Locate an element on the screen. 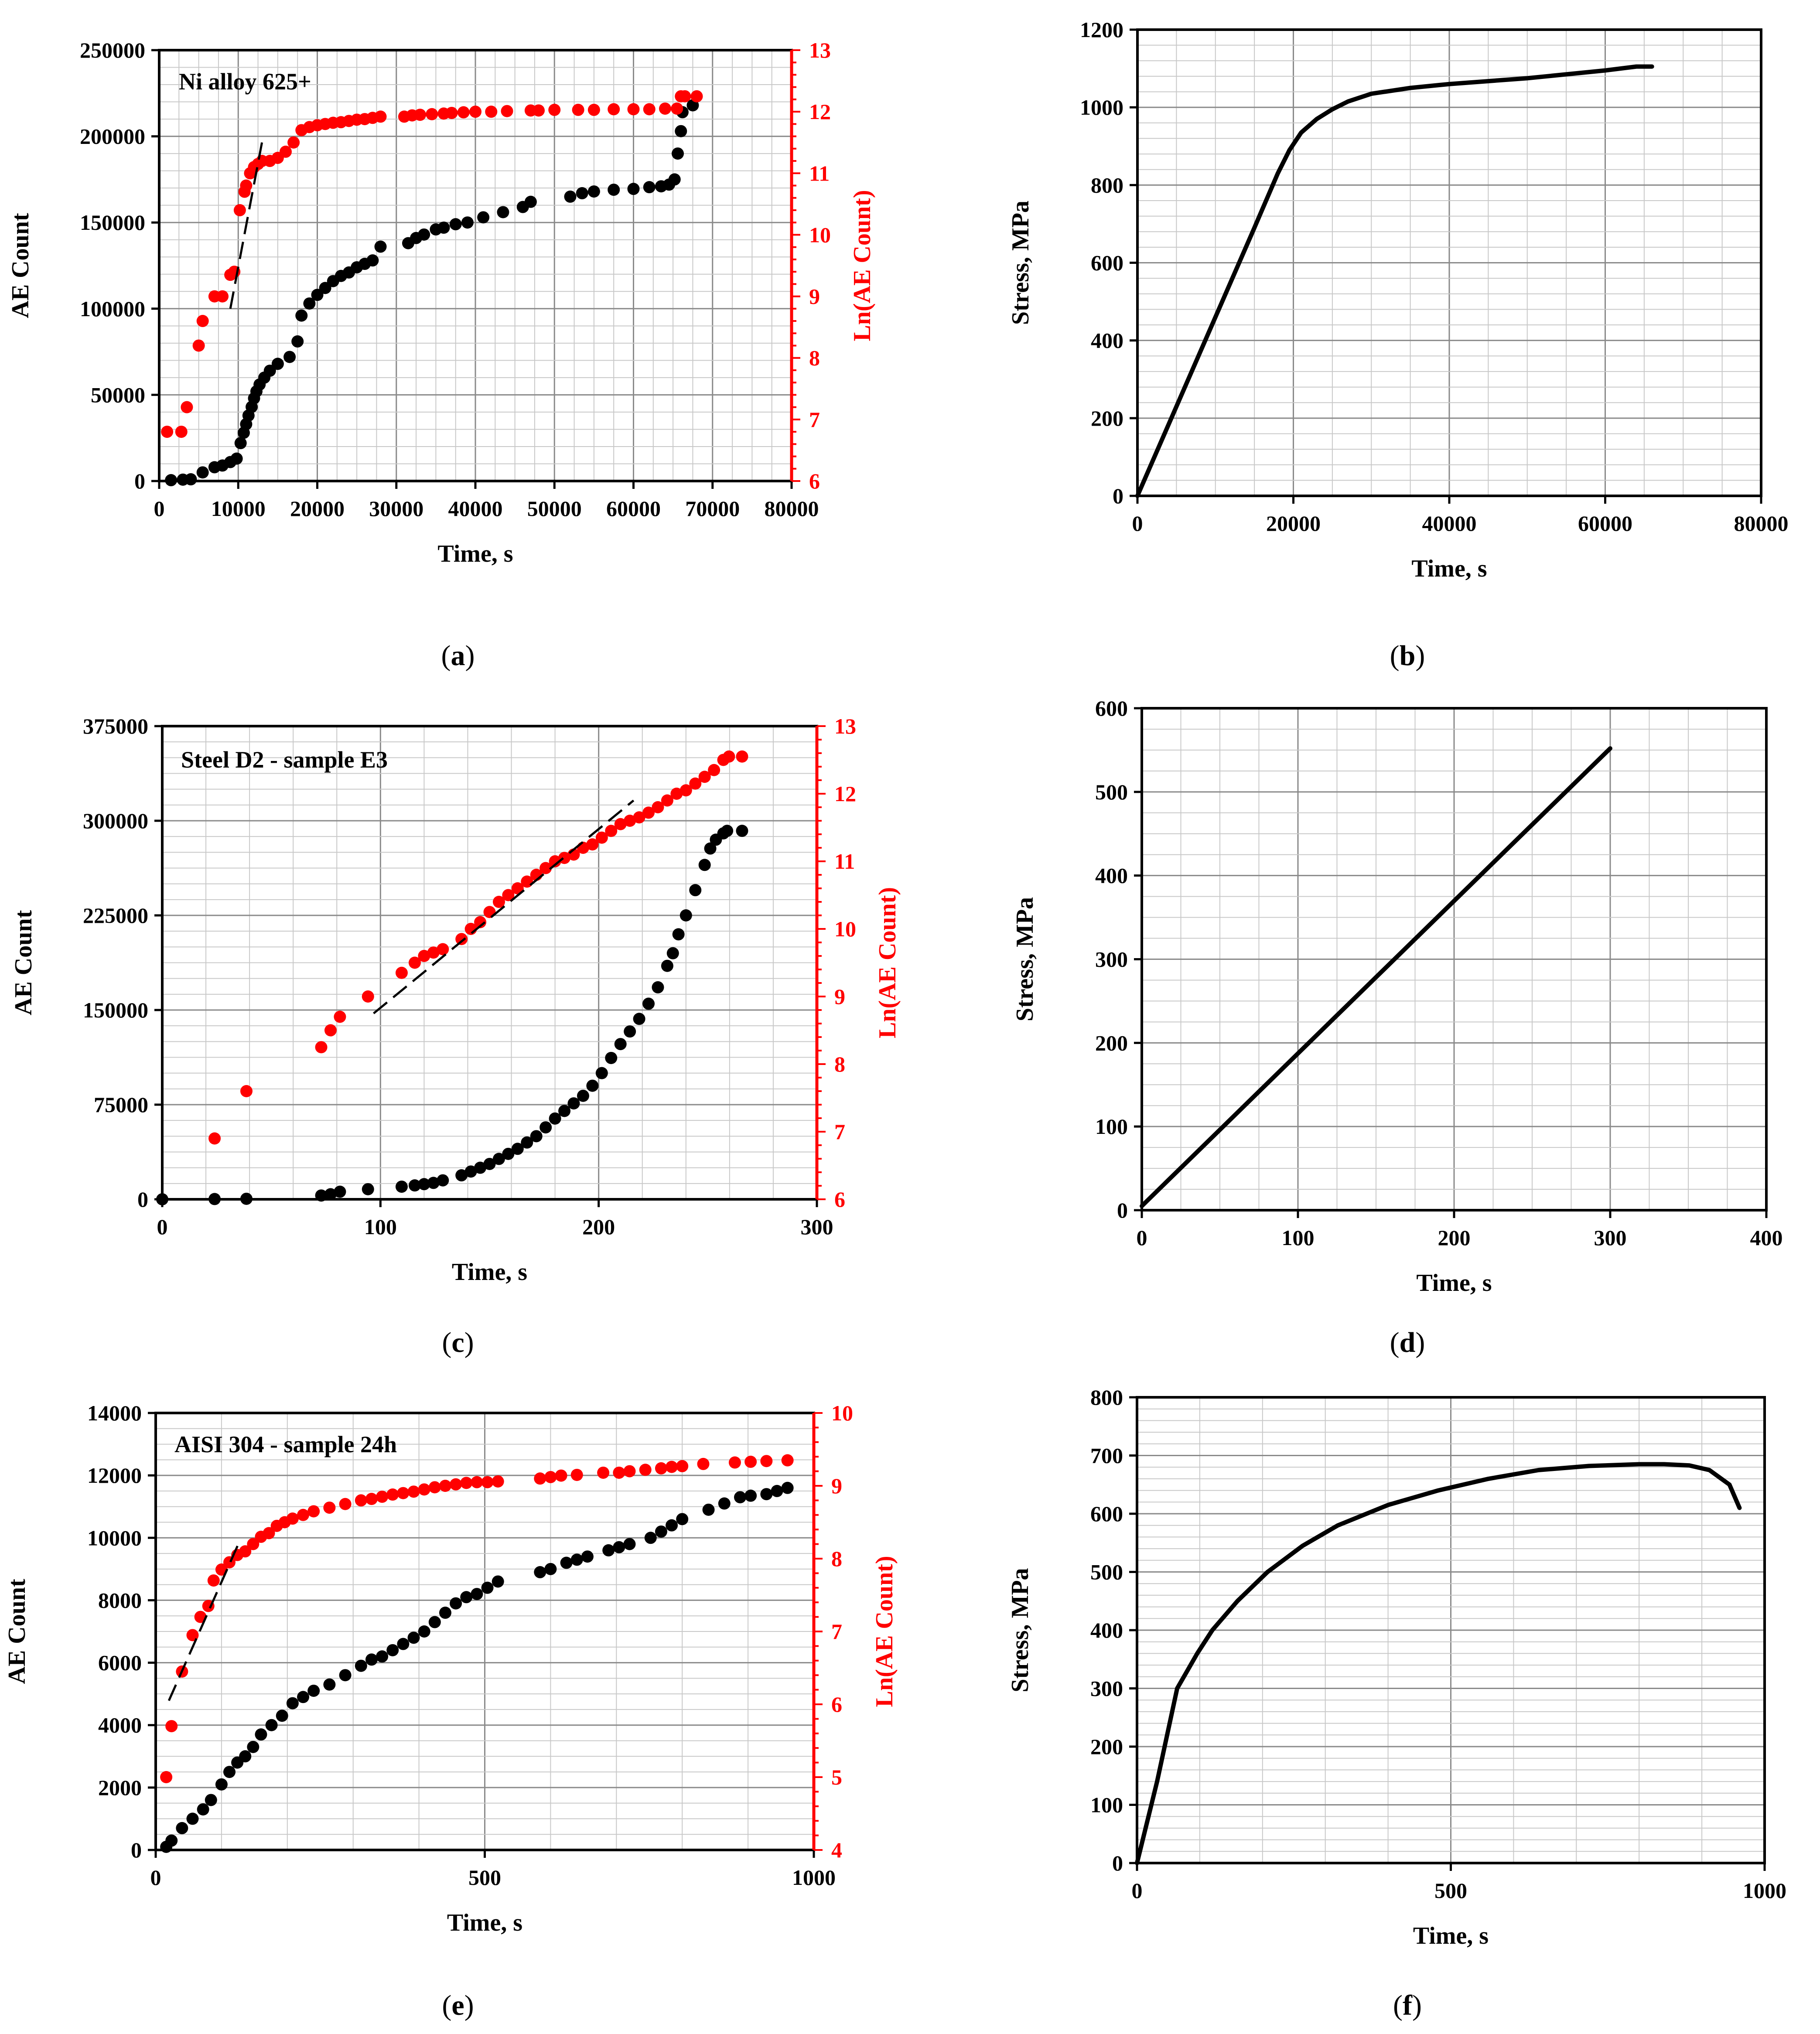 This screenshot has width=1820, height=2034. y-axis-label: AE Count is located at coordinates (20, 266).